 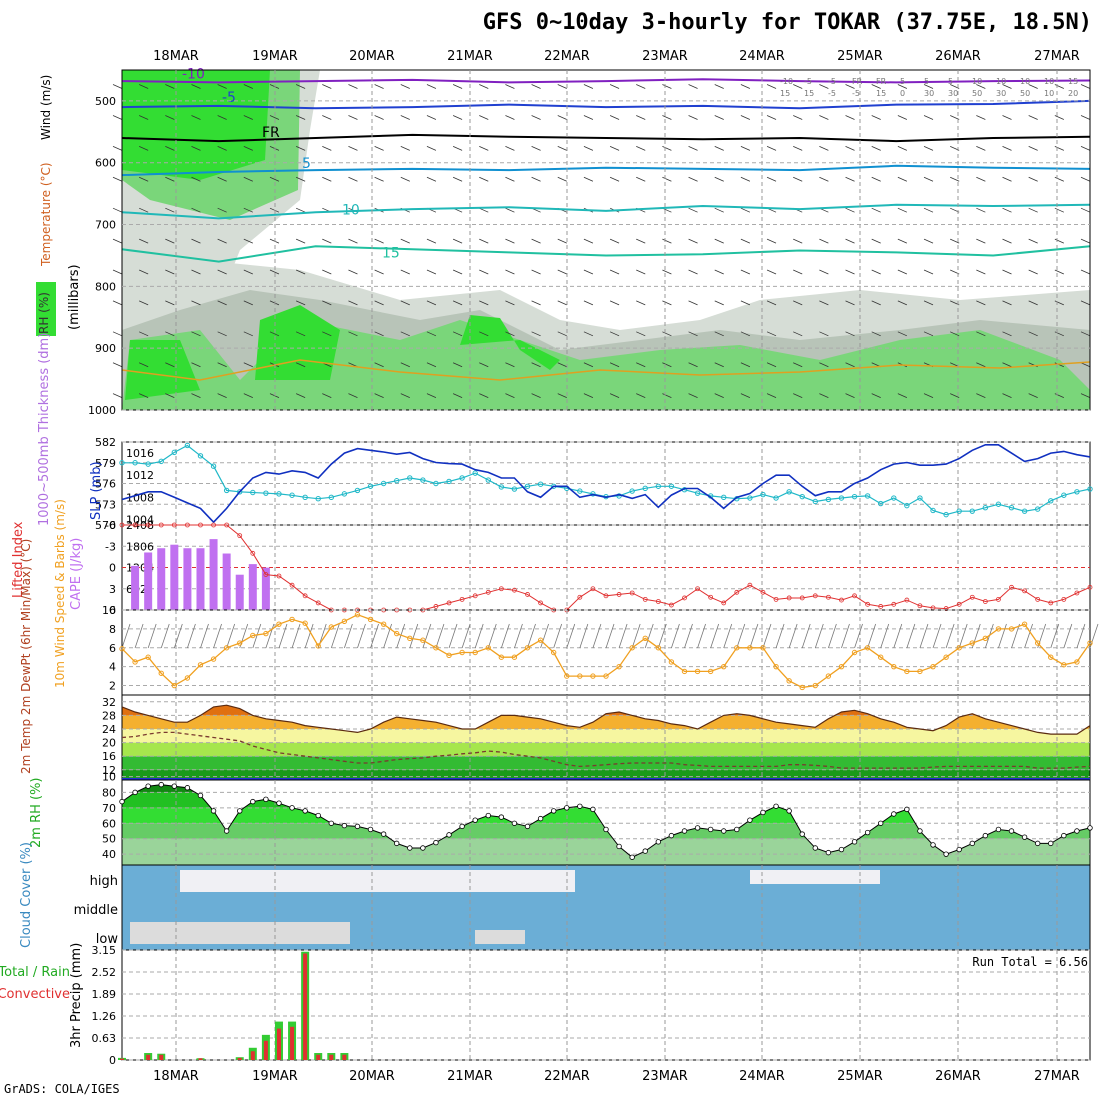 What do you see at coordinates (104, 881) in the screenshot?
I see `cloud-row-label: high` at bounding box center [104, 881].